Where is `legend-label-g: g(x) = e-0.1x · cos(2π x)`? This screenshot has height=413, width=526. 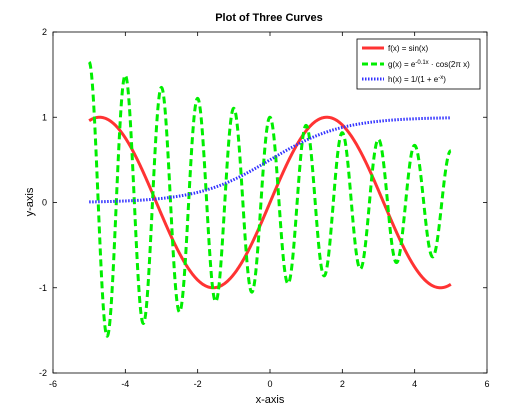 legend-label-g: g(x) = e-0.1x · cos(2π x) is located at coordinates (429, 64).